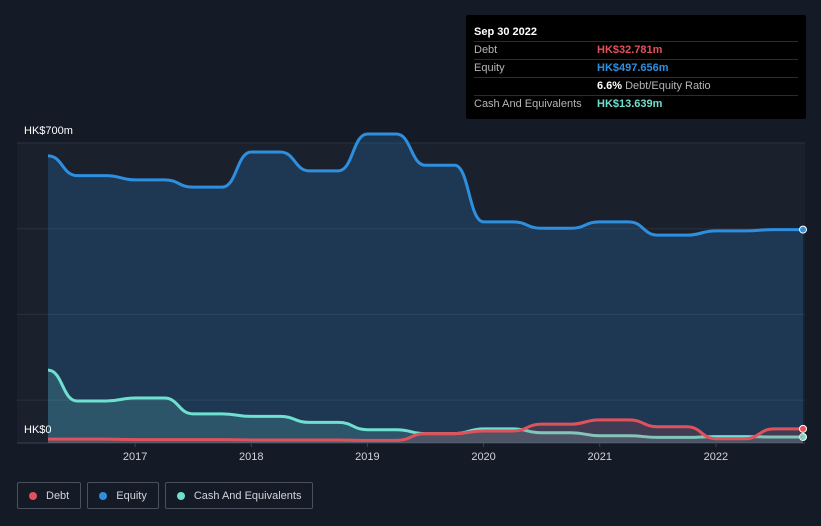 The width and height of the screenshot is (821, 526). I want to click on x-tick-label: 2021, so click(599, 457).